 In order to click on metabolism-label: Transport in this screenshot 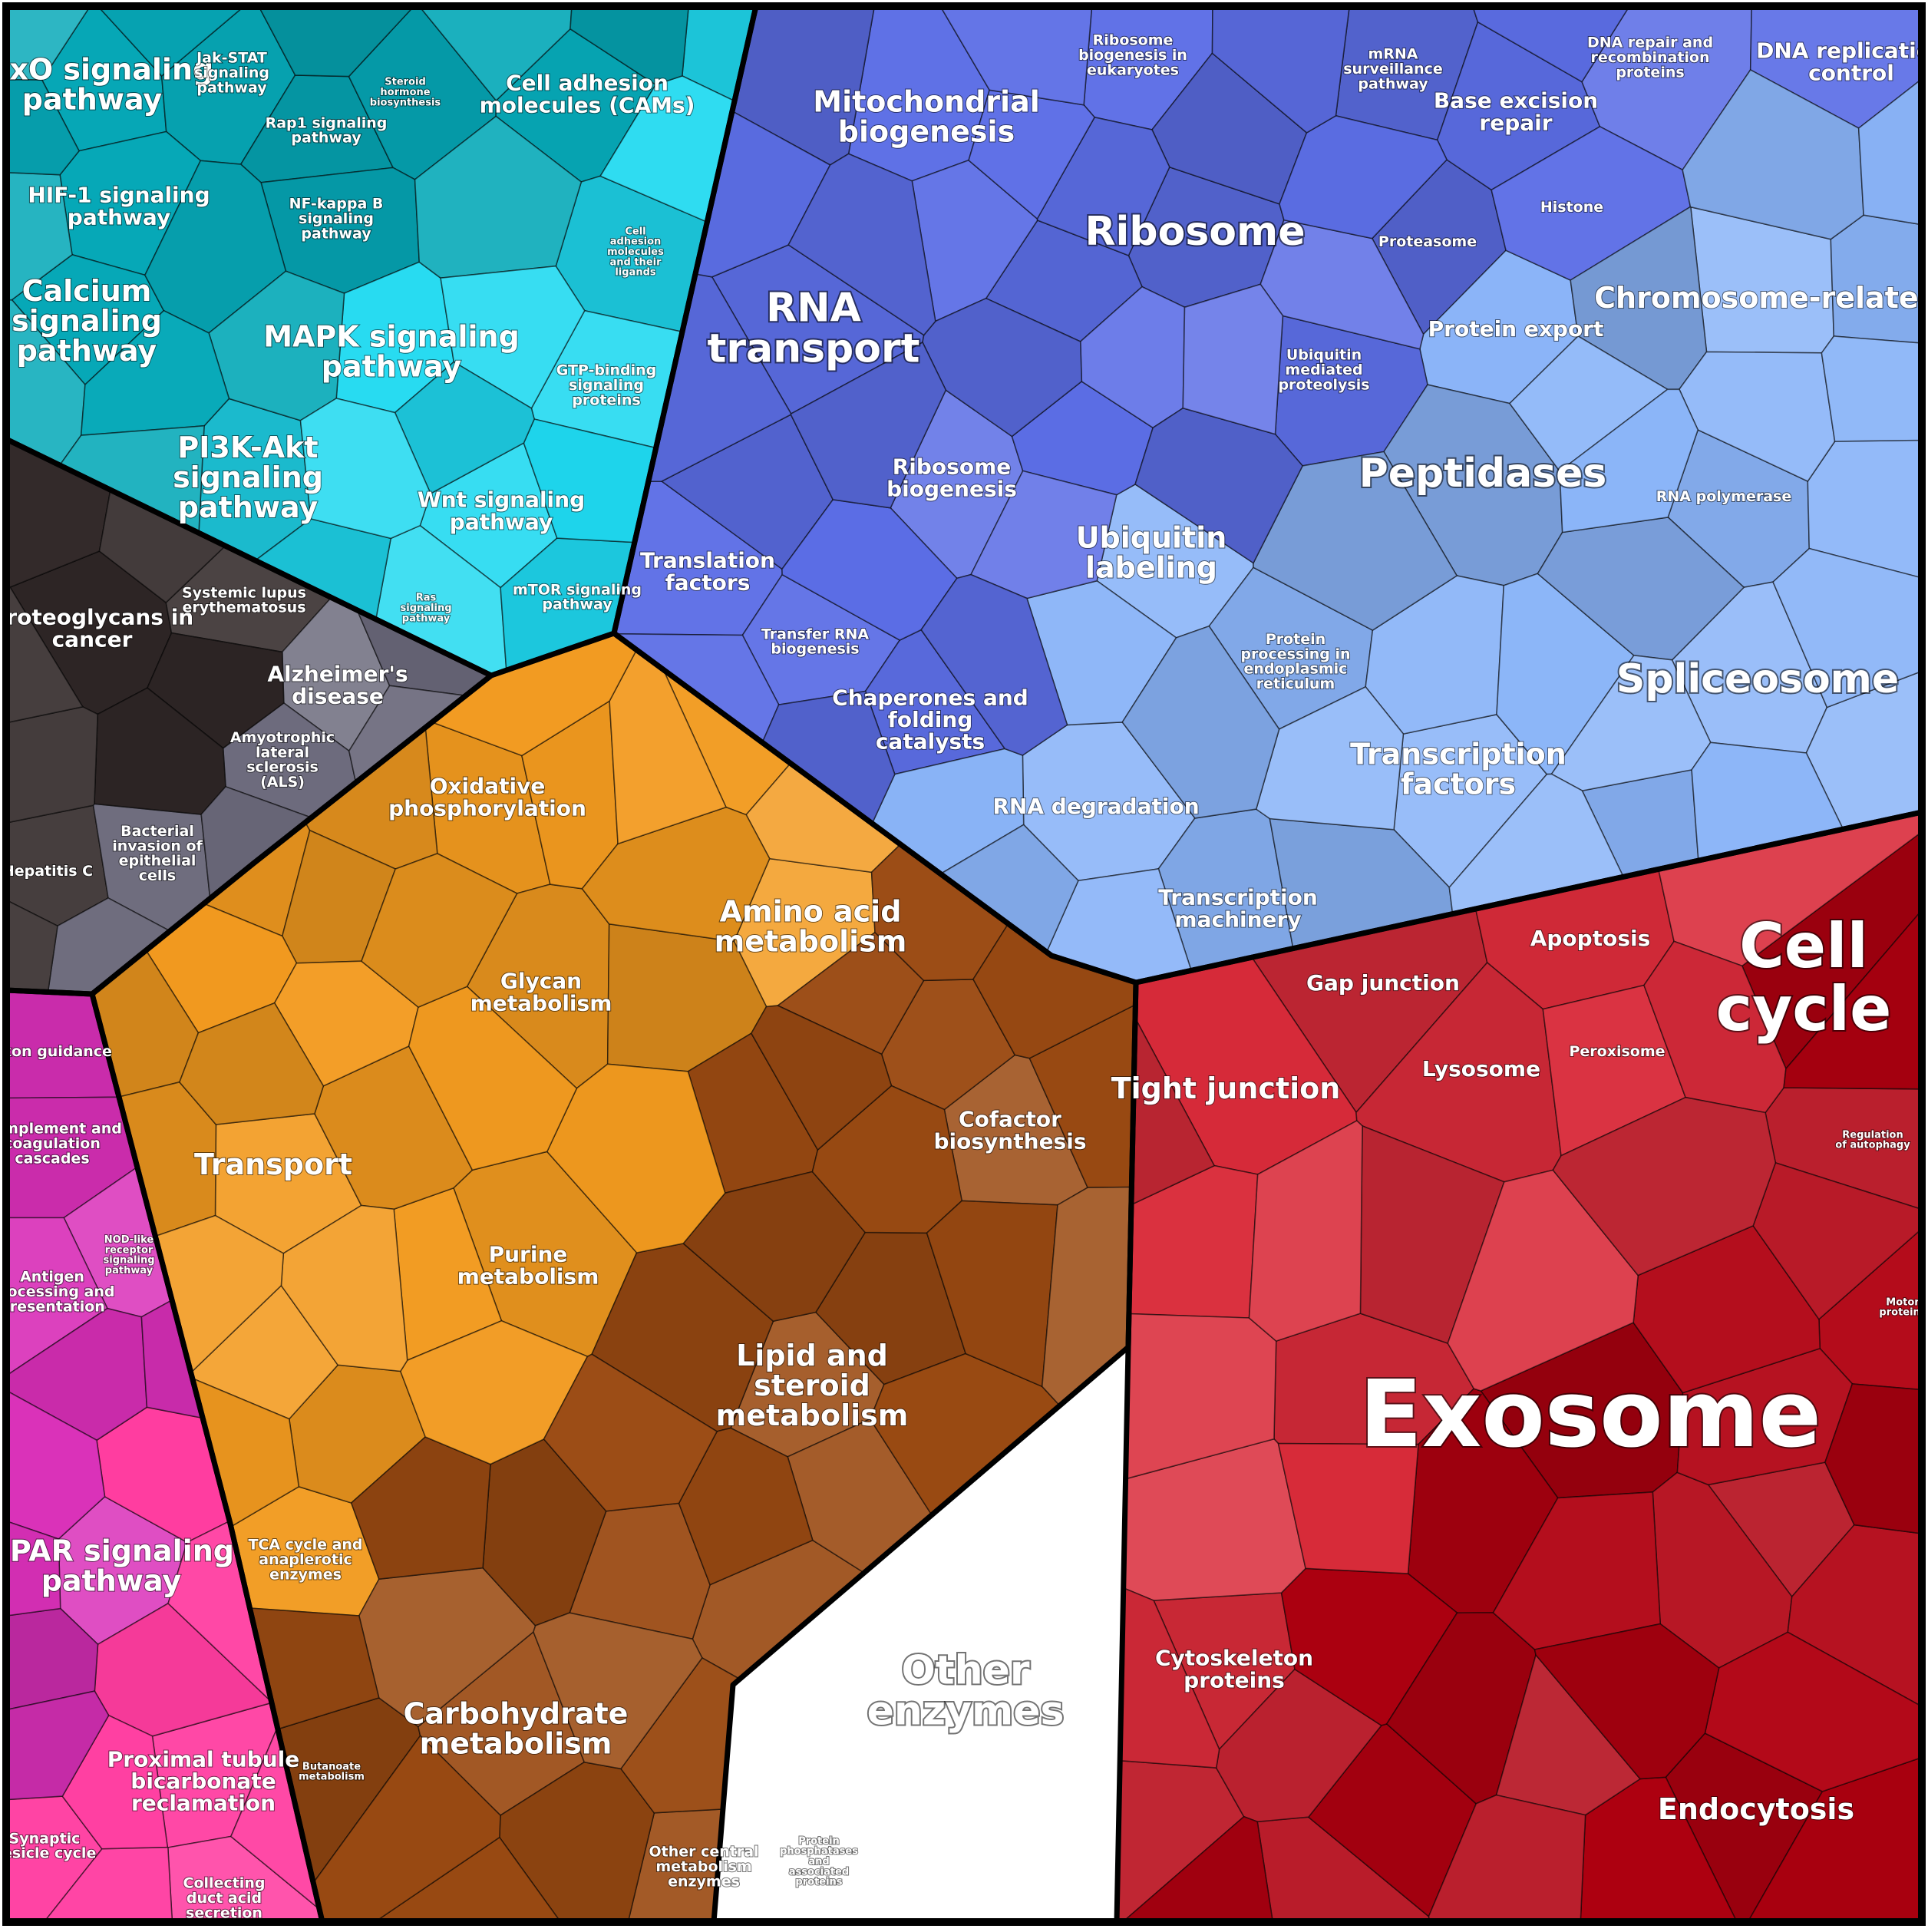, I will do `click(273, 1164)`.